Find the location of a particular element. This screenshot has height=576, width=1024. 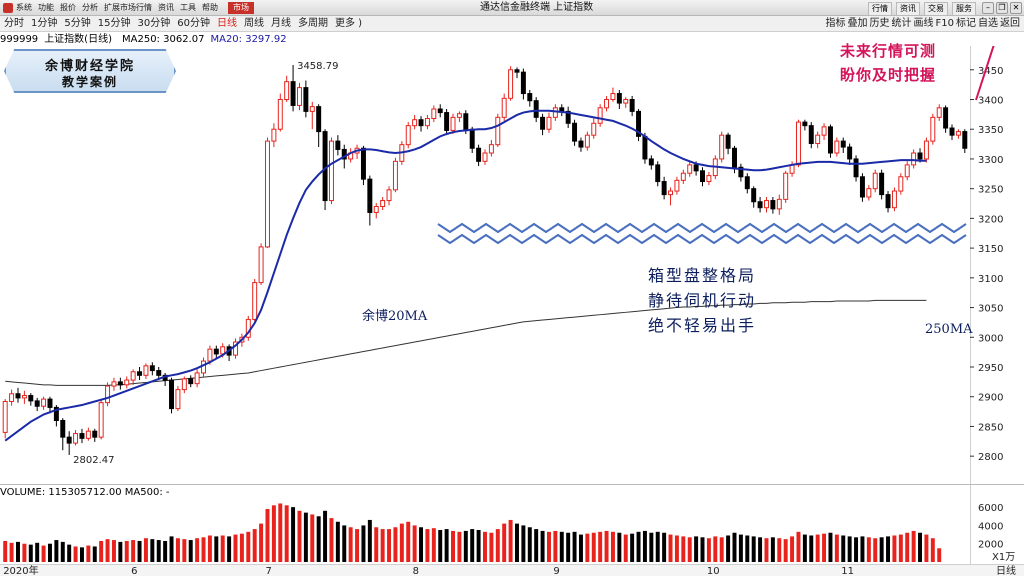

tool-button-7: 自选 is located at coordinates (988, 23).